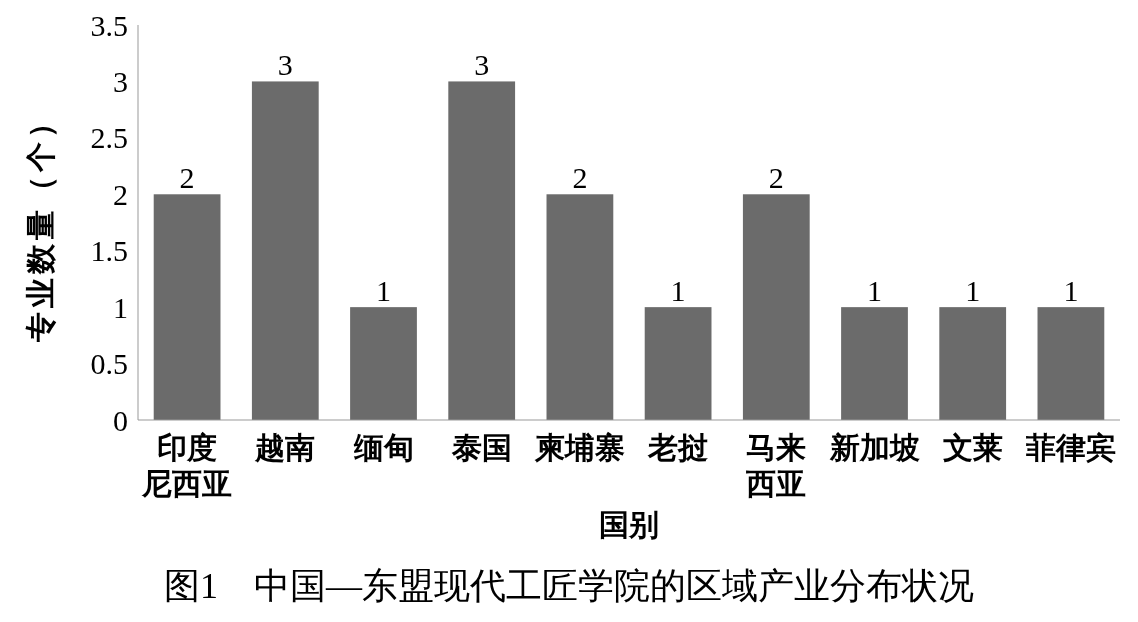 The height and width of the screenshot is (622, 1138). I want to click on y-tick-label: 0.5, so click(109, 364).